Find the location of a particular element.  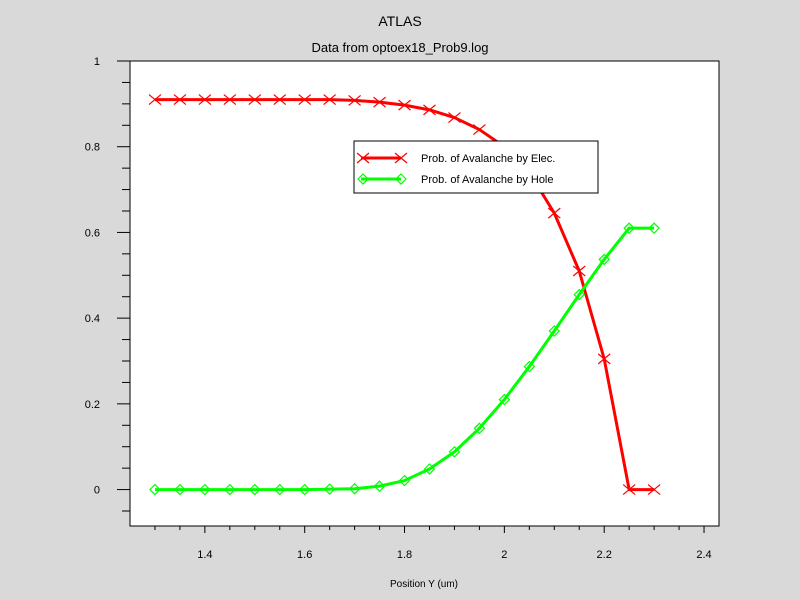

y-tick-label: 0.2 is located at coordinates (92, 405).